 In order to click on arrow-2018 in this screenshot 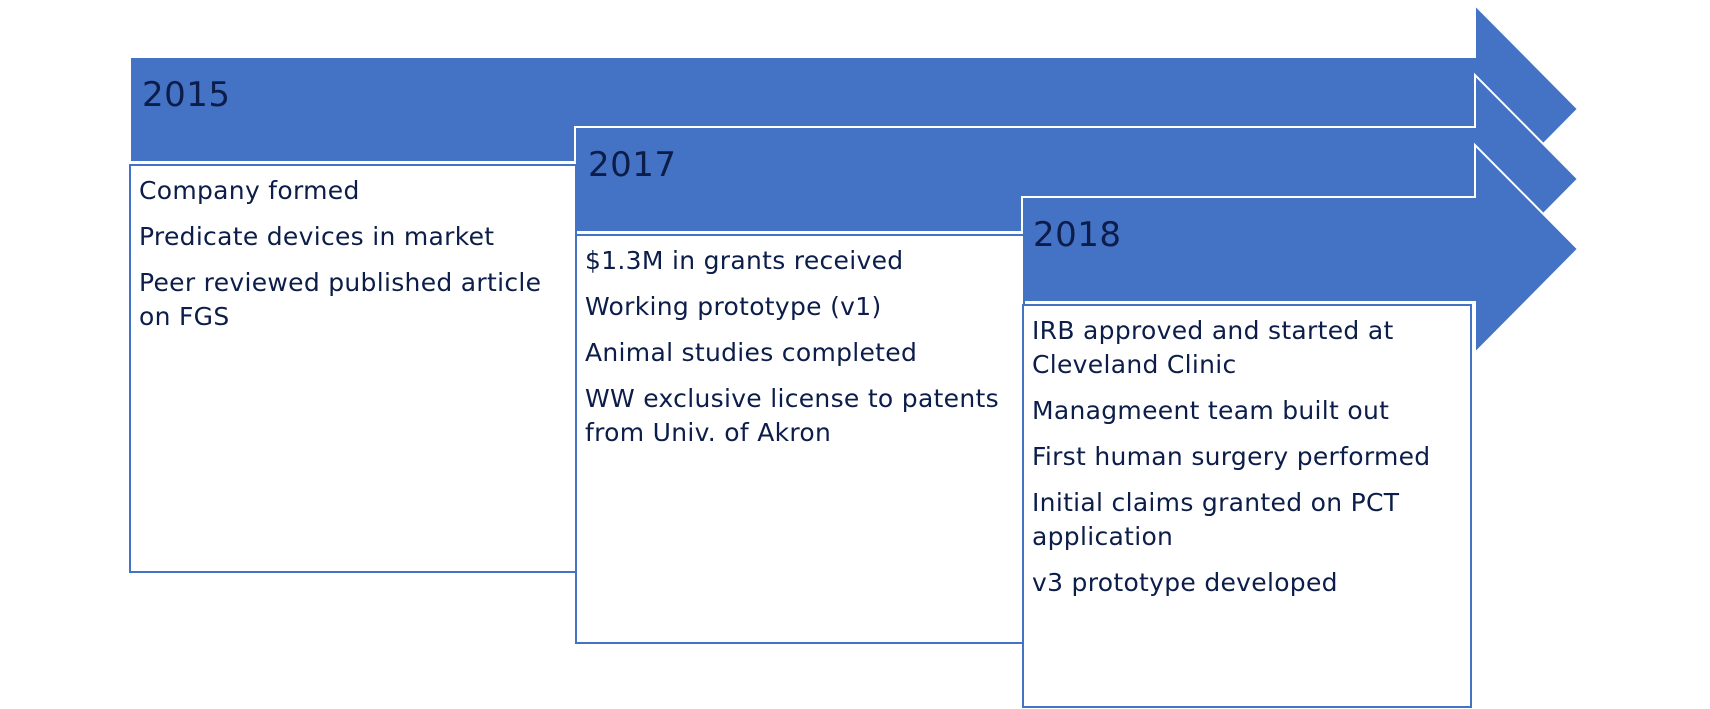, I will do `click(1300, 249)`.